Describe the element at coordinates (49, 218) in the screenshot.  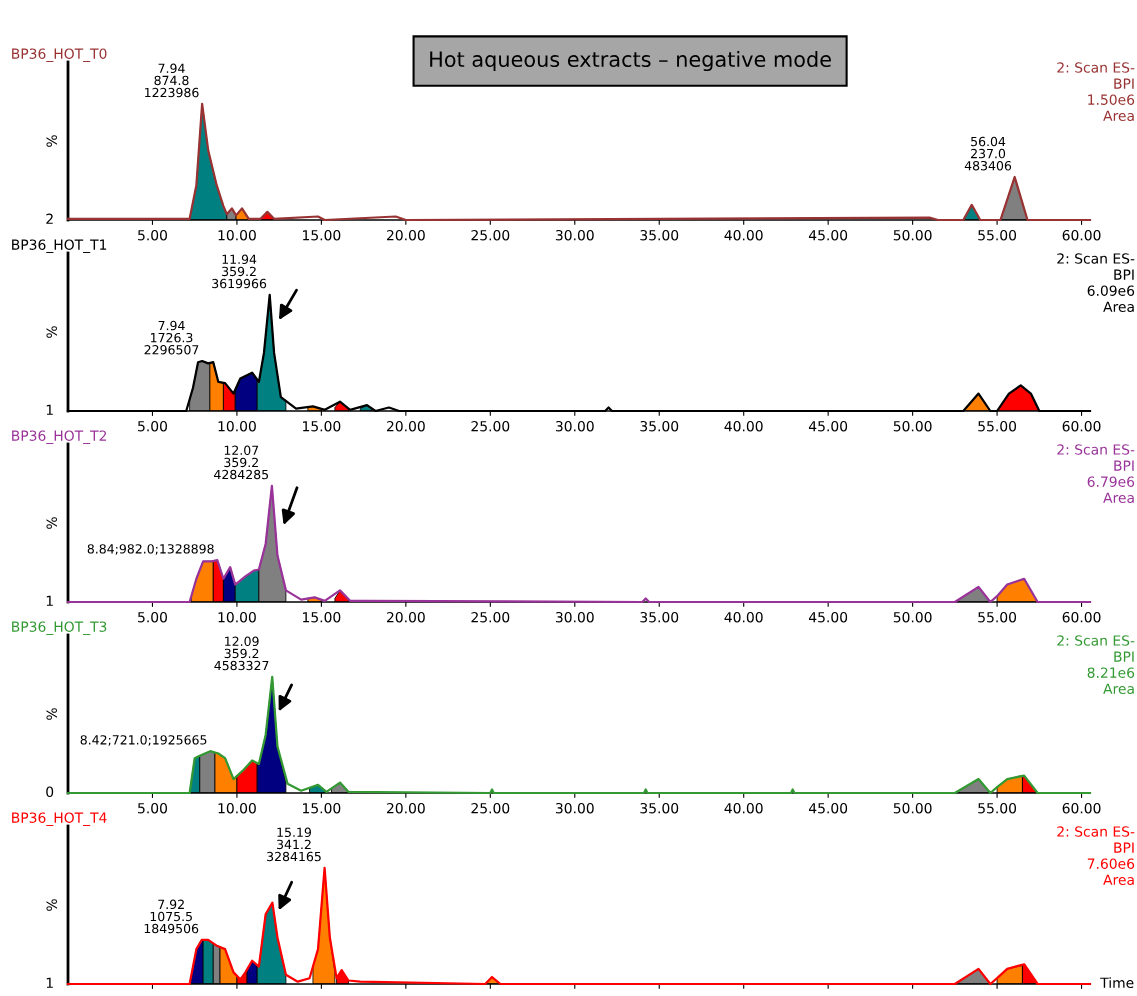
I see `annotation: 2` at that location.